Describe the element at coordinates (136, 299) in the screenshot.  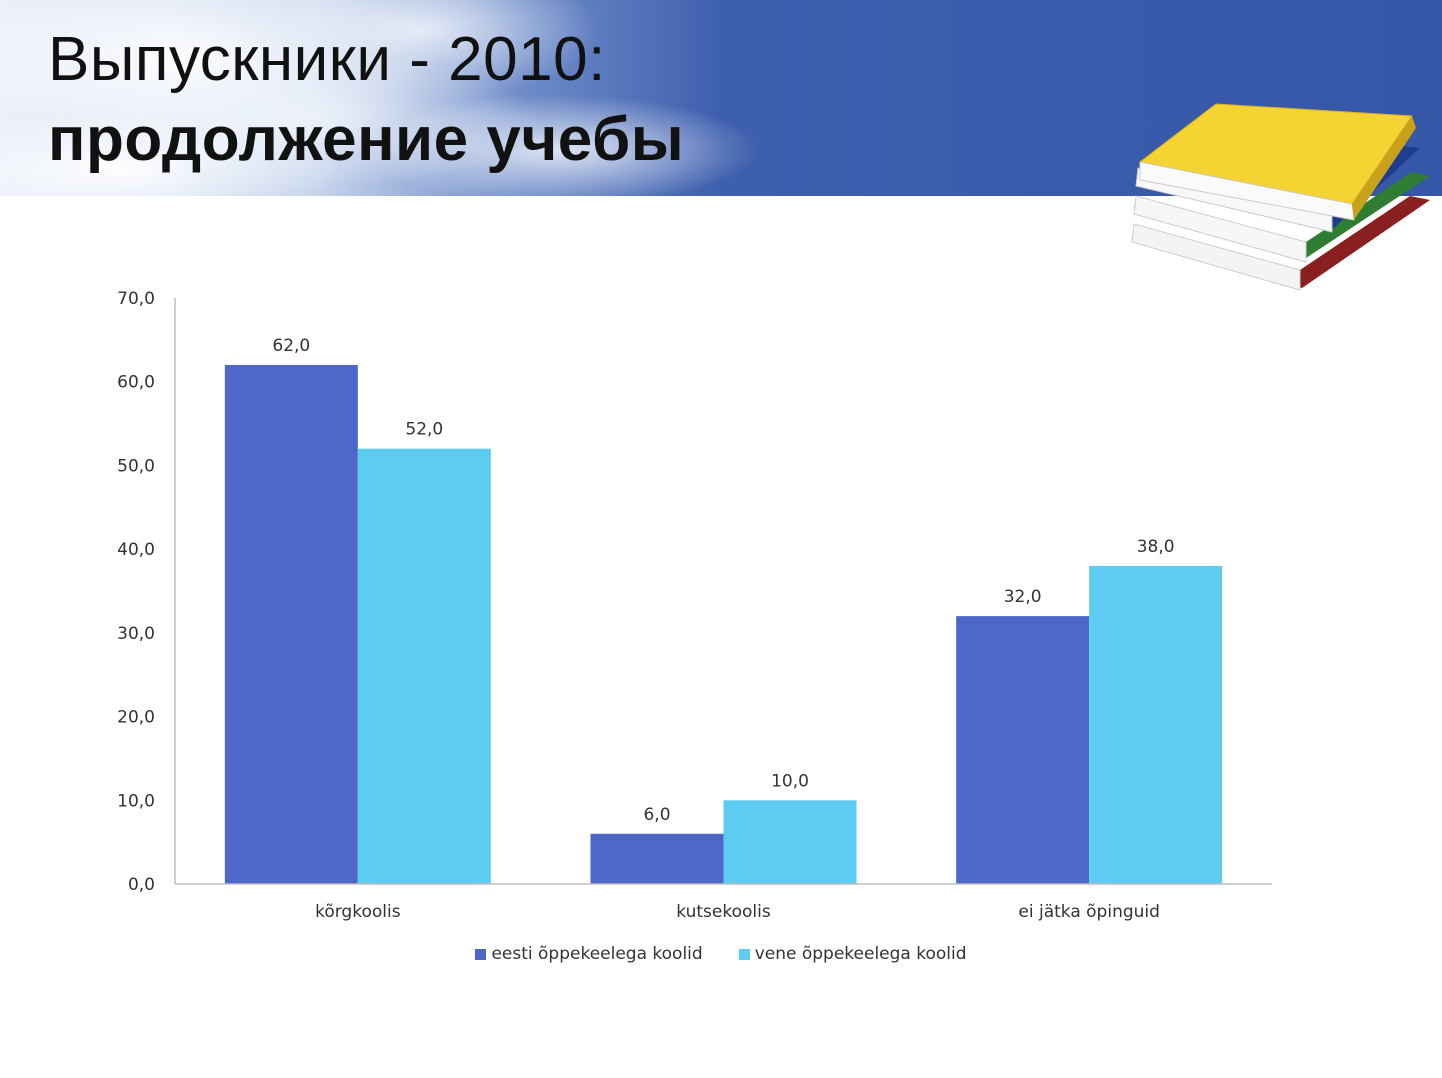
I see `y-tick-label: 70,0` at that location.